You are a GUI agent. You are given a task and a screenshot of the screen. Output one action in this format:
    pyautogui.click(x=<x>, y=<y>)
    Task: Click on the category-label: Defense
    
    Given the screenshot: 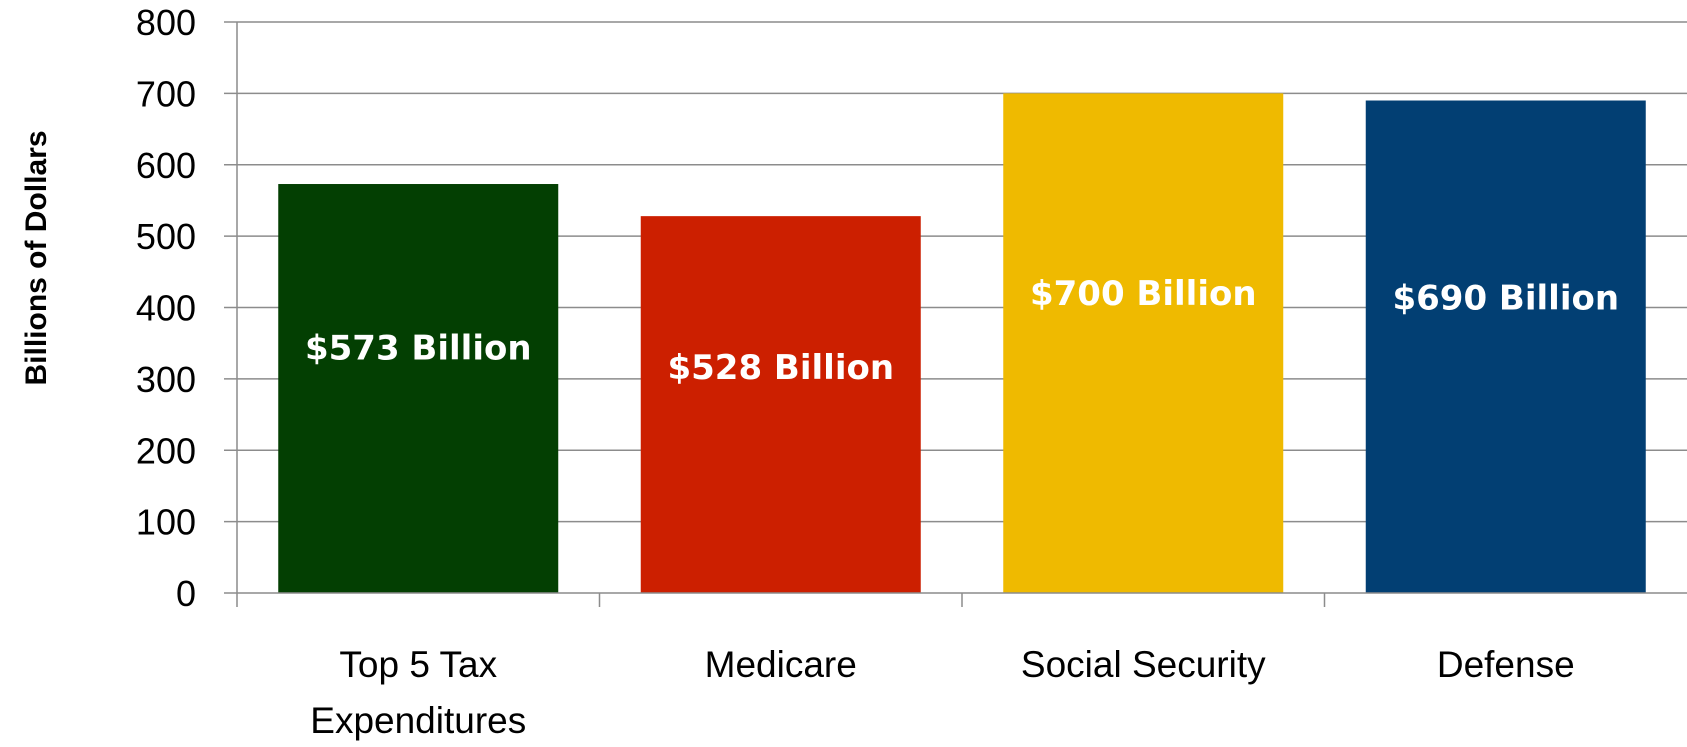 What is the action you would take?
    pyautogui.click(x=1506, y=664)
    